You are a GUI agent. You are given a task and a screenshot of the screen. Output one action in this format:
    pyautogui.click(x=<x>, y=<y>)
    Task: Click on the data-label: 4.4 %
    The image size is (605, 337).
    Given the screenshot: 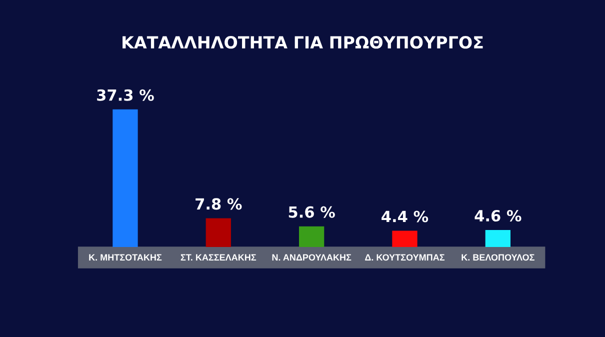 What is the action you would take?
    pyautogui.click(x=405, y=216)
    